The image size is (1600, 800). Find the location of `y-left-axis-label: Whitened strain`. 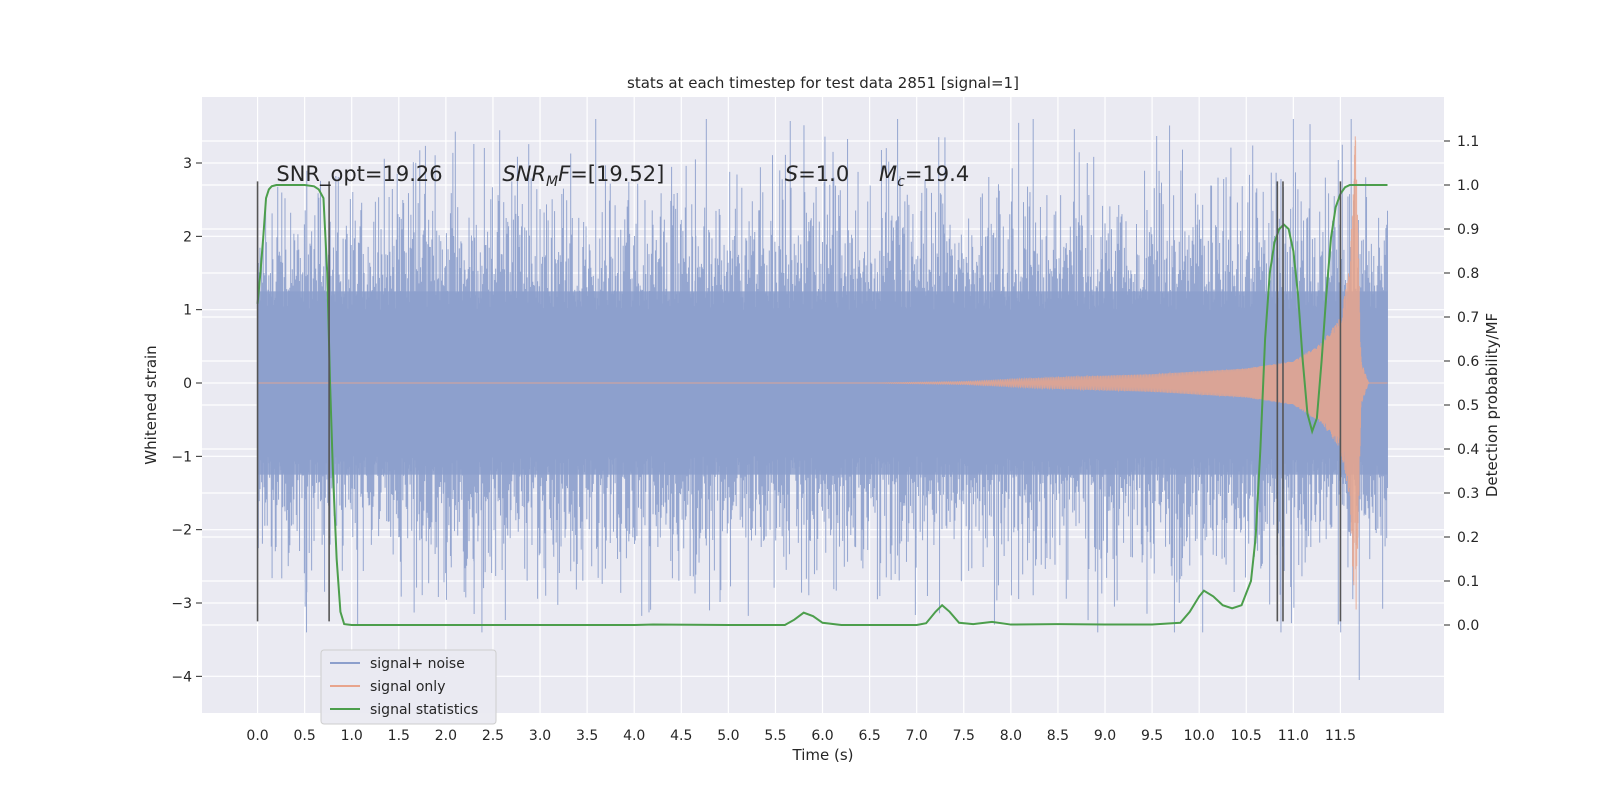

y-left-axis-label: Whitened strain is located at coordinates (151, 404).